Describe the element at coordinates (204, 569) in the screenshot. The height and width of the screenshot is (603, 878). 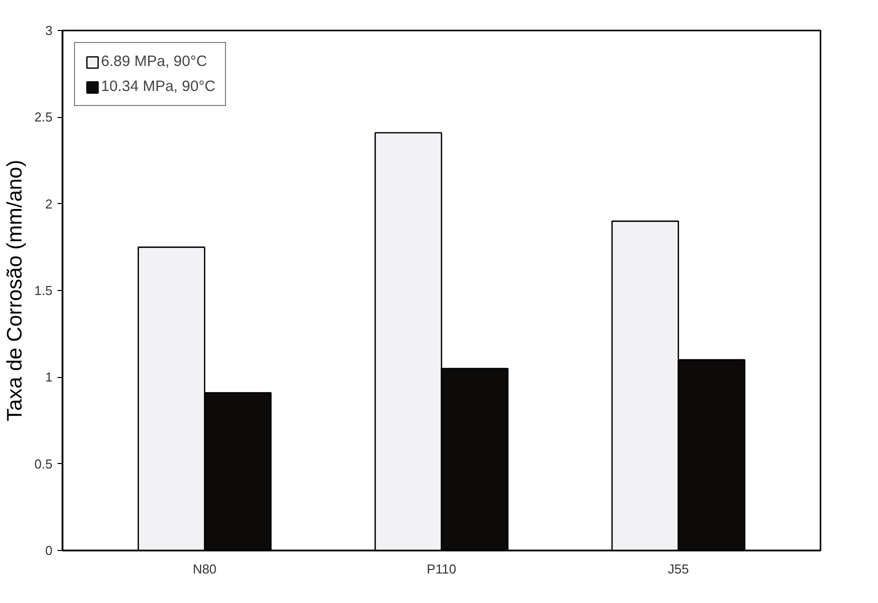
I see `x-tick-label: N80` at that location.